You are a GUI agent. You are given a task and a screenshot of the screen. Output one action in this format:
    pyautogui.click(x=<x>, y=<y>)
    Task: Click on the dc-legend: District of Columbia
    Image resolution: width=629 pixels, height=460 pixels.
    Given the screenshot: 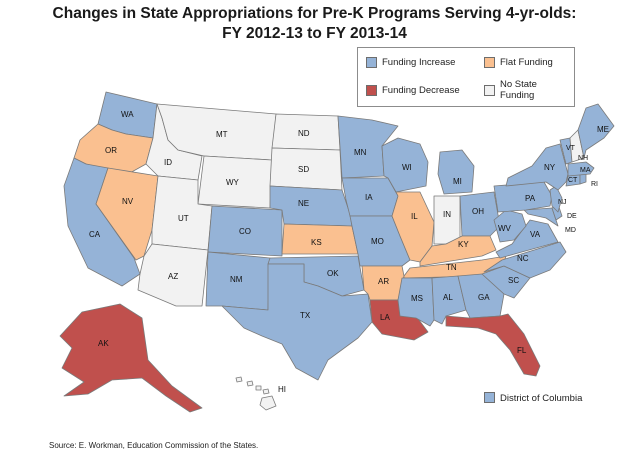 What is the action you would take?
    pyautogui.click(x=533, y=398)
    